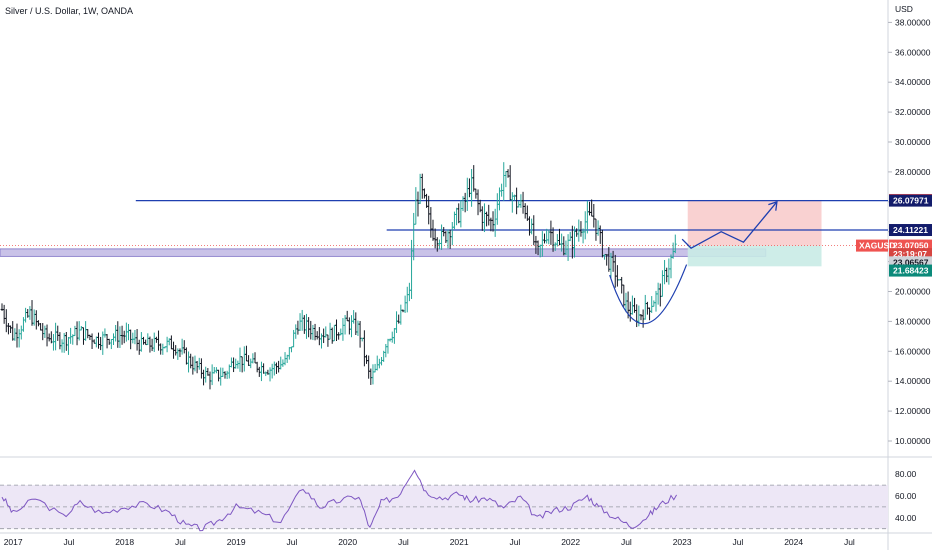 This screenshot has width=932, height=550. I want to click on price-tag-label: 23.07050, so click(911, 246).